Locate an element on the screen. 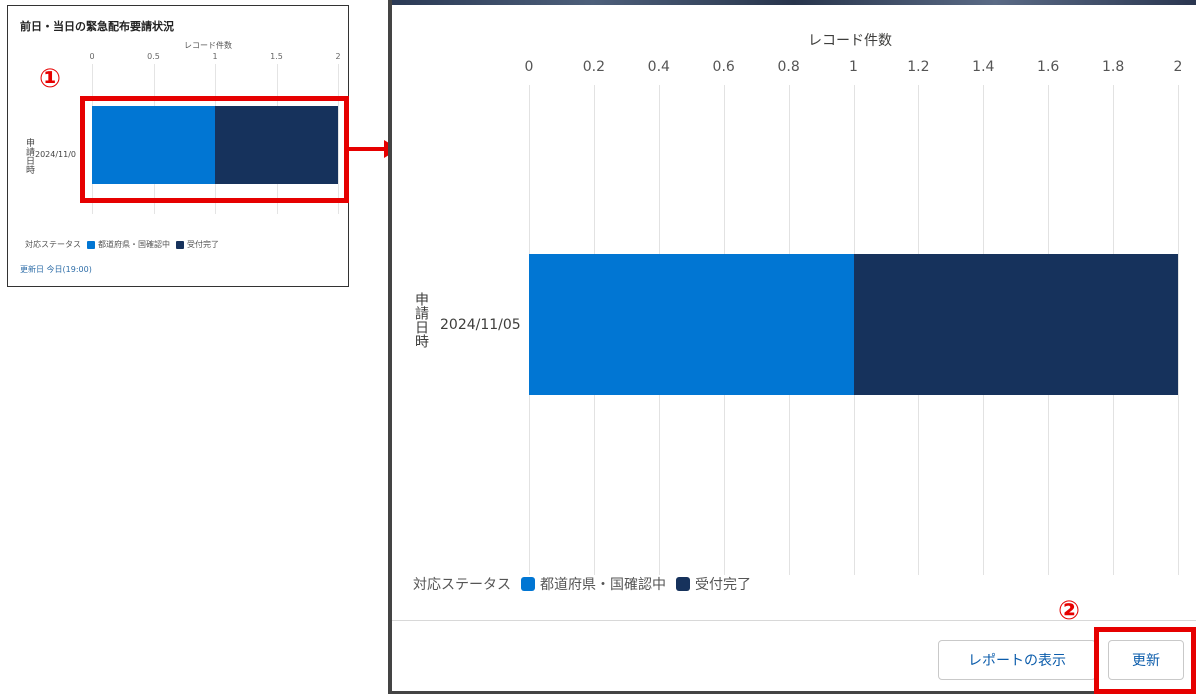 The height and width of the screenshot is (694, 1196). big-y-axis-title: 申請日時 is located at coordinates (421, 320).